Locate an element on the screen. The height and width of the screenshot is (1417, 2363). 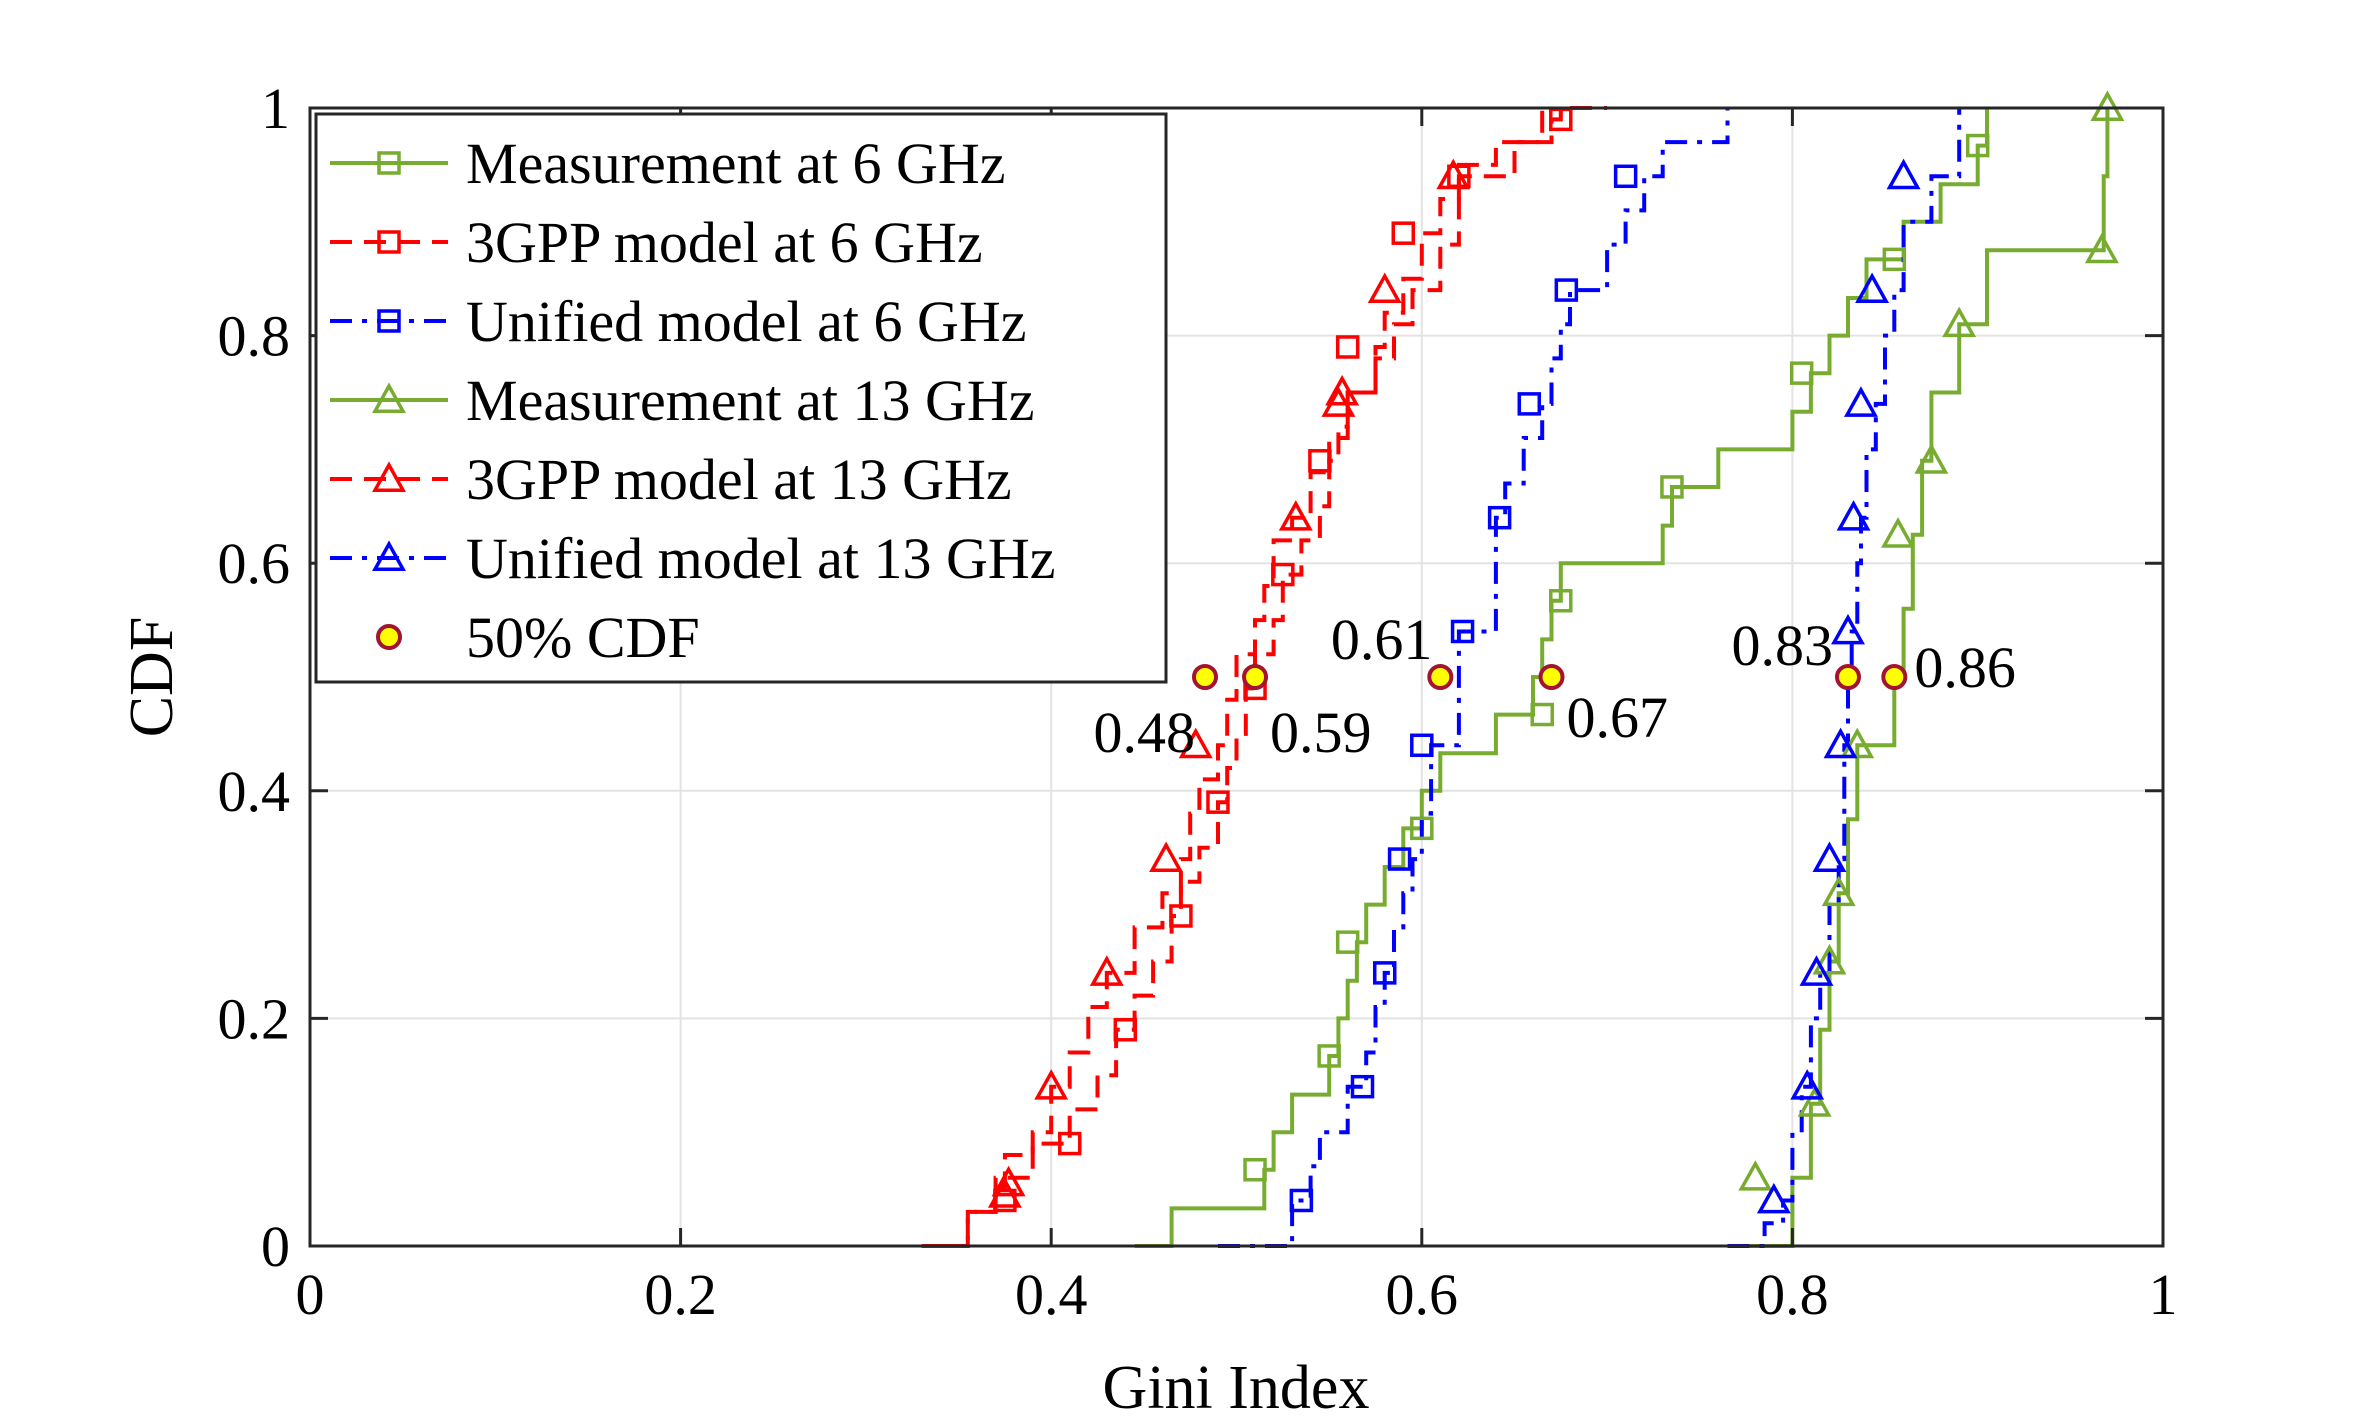
series-5-line is located at coordinates (1844, 678).